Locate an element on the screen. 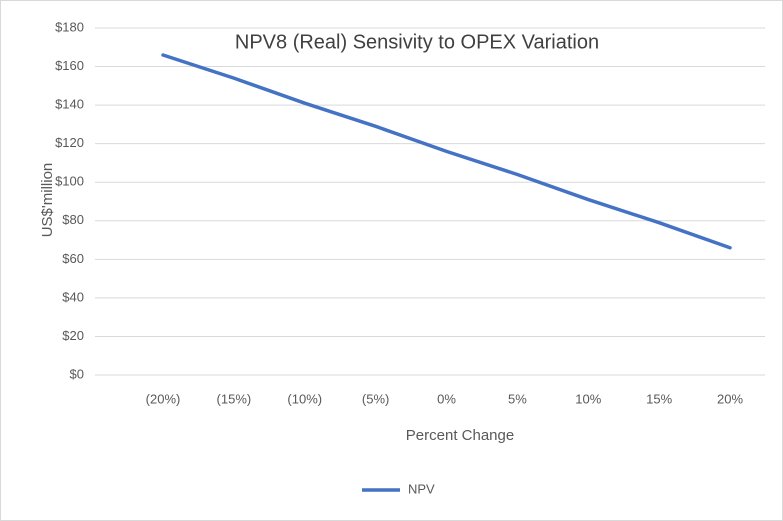 This screenshot has height=521, width=783. x-axis-label: Percent Change is located at coordinates (460, 435).